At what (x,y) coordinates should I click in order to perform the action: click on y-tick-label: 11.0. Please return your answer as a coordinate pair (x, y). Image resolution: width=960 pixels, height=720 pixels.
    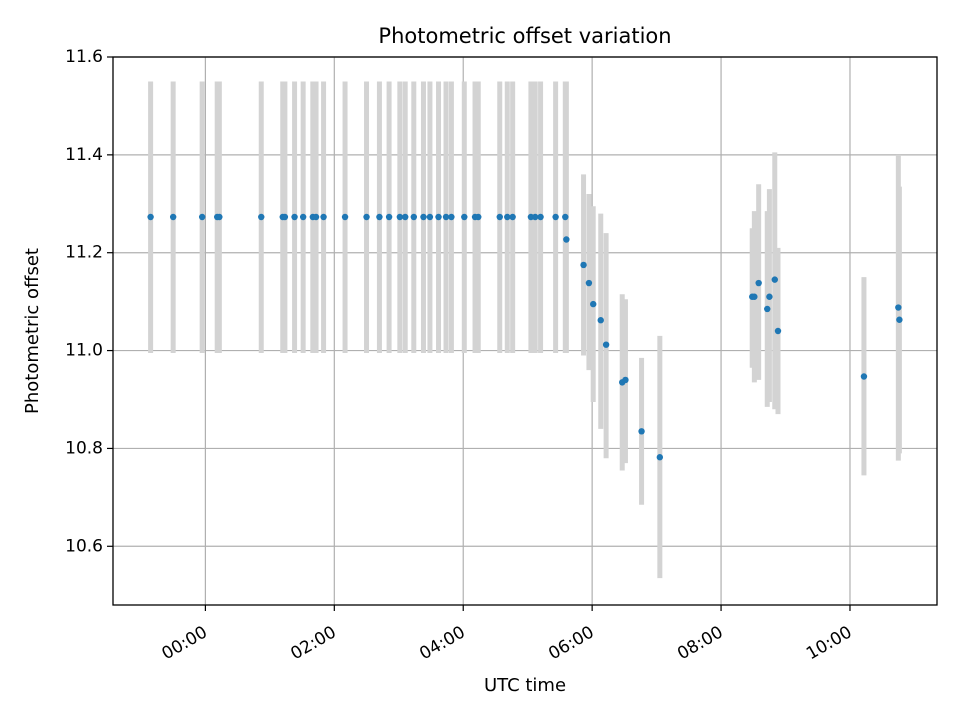
    Looking at the image, I should click on (84, 351).